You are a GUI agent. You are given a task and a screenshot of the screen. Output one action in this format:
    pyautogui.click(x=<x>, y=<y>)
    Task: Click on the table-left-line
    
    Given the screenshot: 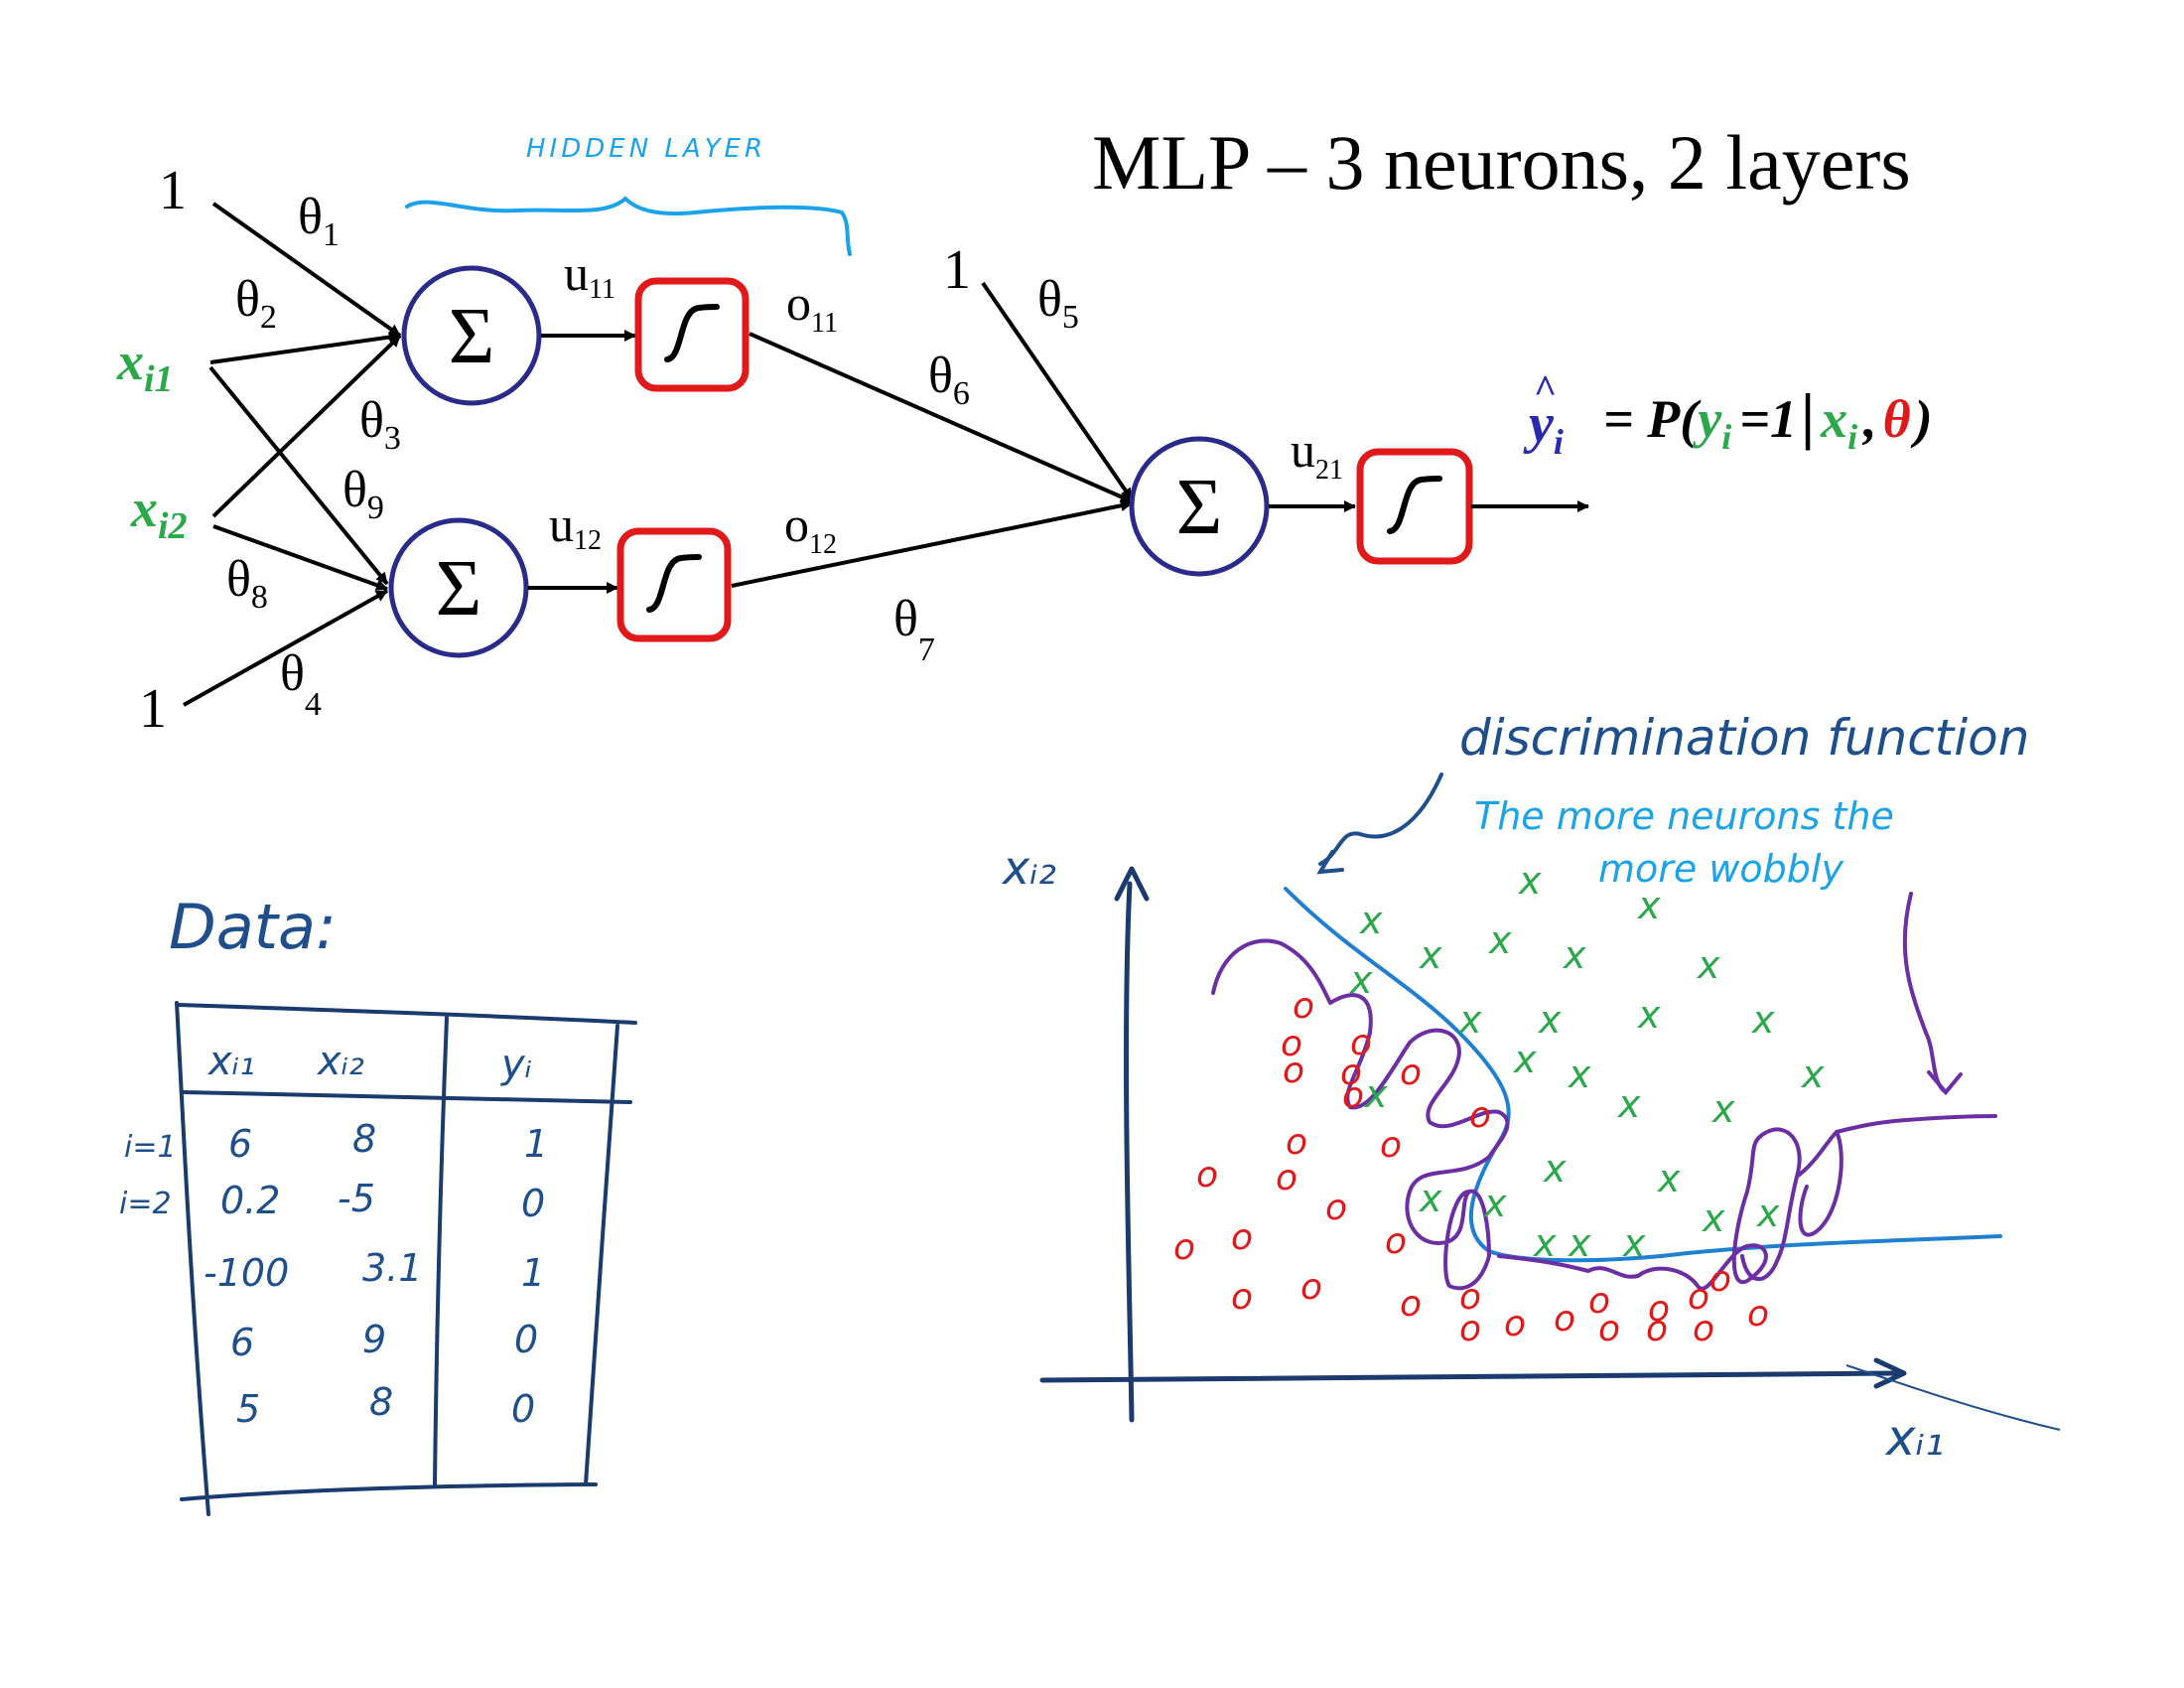 What is the action you would take?
    pyautogui.click(x=192, y=1258)
    